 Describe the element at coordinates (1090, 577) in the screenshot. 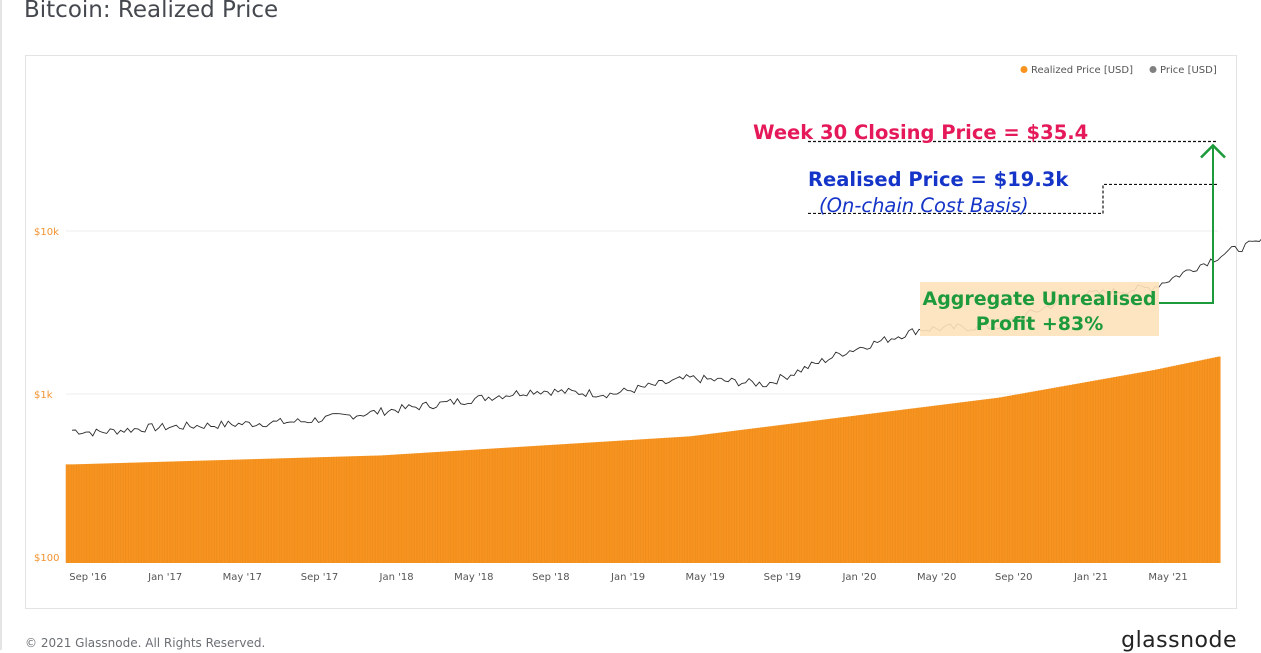

I see `x-tick-label: Jan '21` at that location.